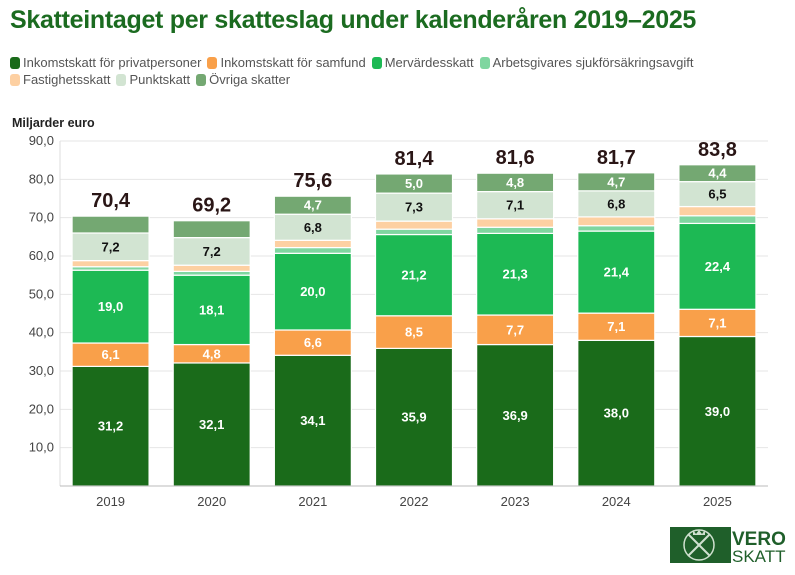 Image resolution: width=795 pixels, height=575 pixels. I want to click on legend-item: Inkomstskatt för privatpersoner, so click(105, 62).